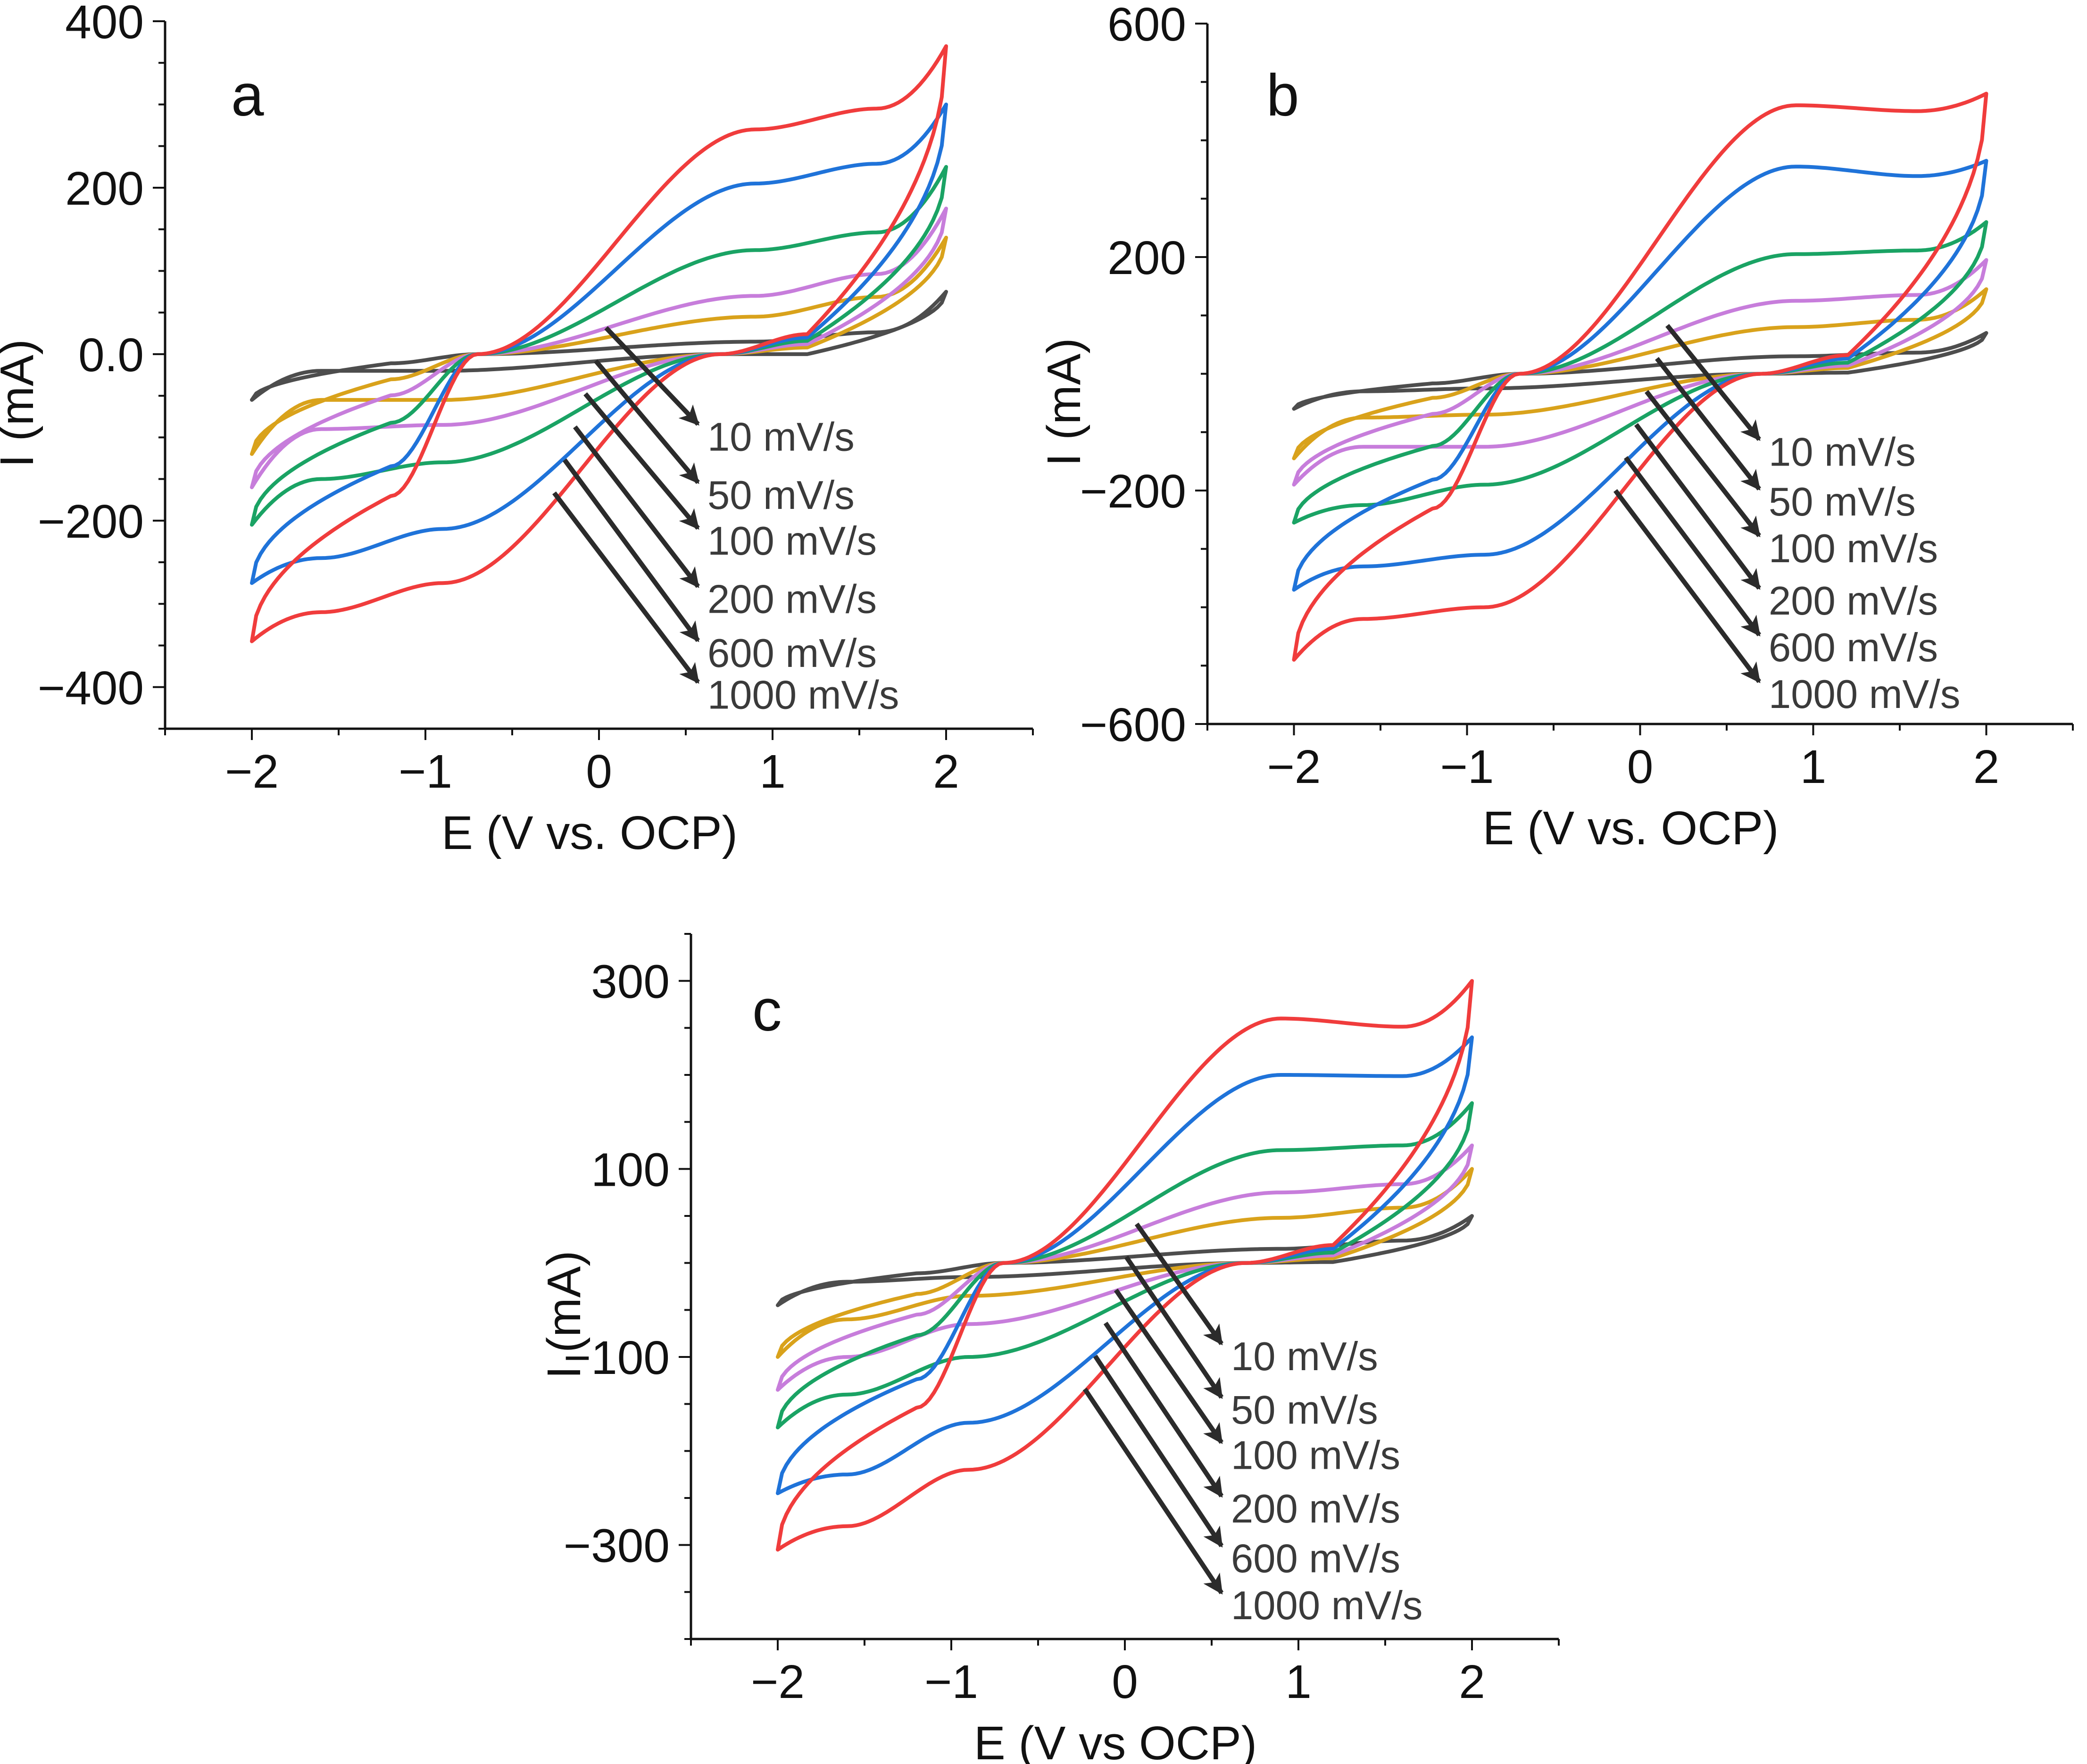 The height and width of the screenshot is (1764, 2087). Describe the element at coordinates (1115, 1741) in the screenshot. I see `x-axis-title: E (V vs OCP)` at that location.